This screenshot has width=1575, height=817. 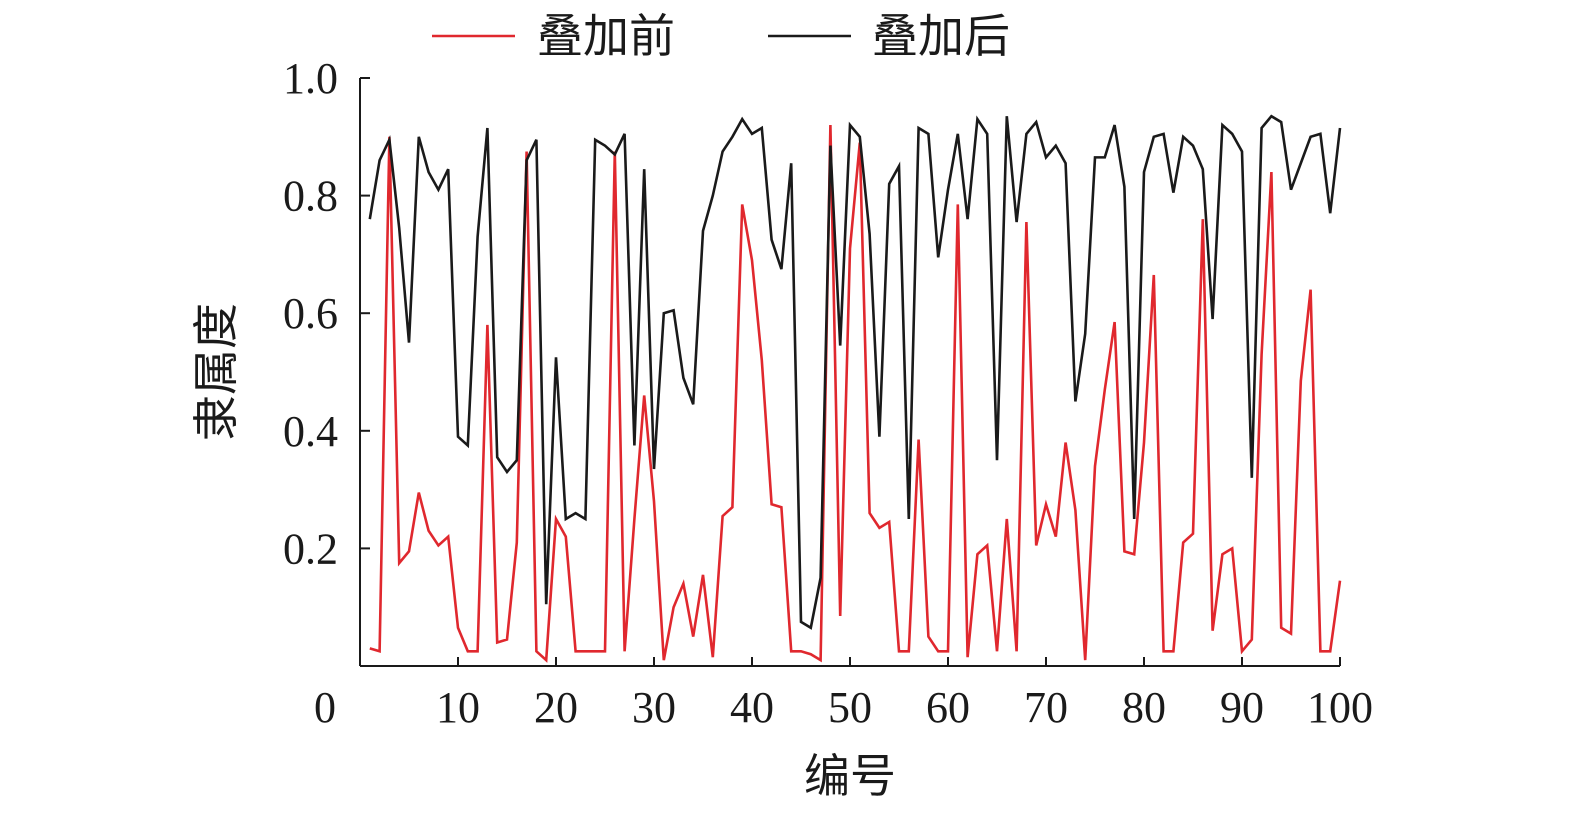 I want to click on x-tick-label: 30, so click(x=654, y=707).